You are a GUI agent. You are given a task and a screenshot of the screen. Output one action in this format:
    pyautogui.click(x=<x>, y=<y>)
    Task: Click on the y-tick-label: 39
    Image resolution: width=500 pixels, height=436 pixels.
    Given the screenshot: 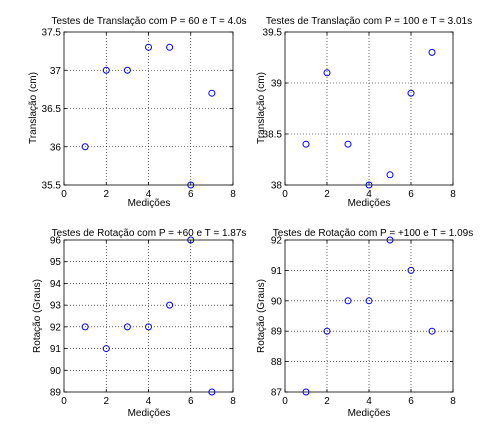 What is the action you would take?
    pyautogui.click(x=277, y=84)
    